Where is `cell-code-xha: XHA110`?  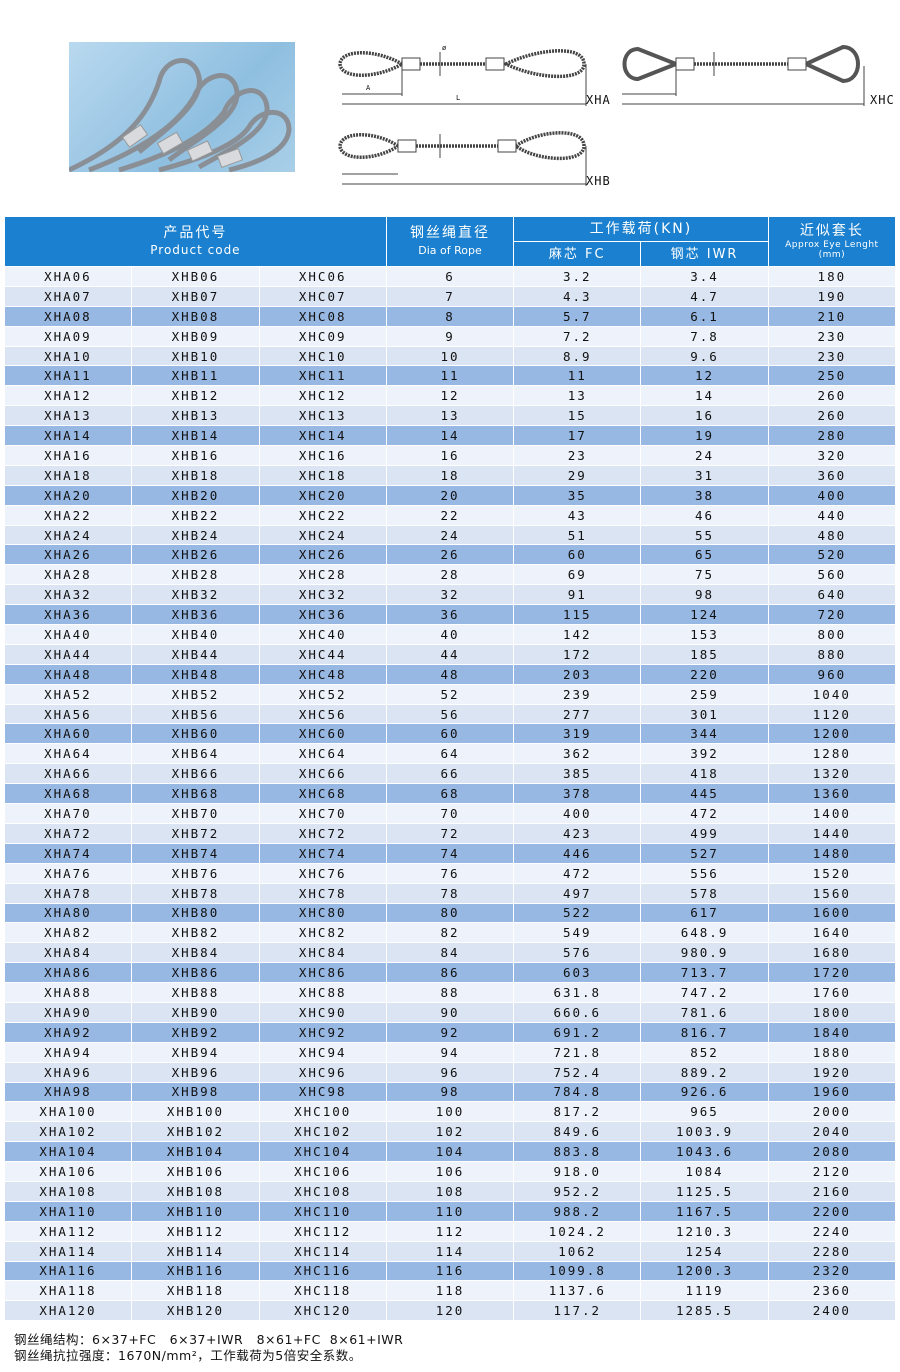 cell-code-xha: XHA110 is located at coordinates (68, 1211).